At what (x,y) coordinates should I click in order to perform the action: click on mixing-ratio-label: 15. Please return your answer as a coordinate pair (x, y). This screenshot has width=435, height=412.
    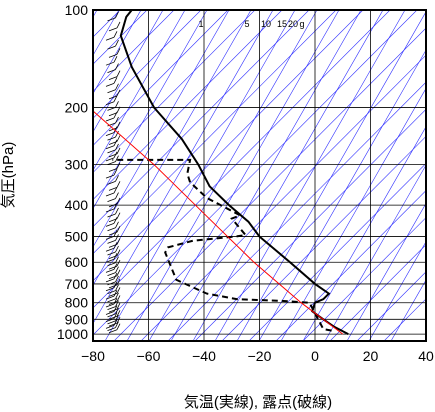
    Looking at the image, I should click on (282, 24).